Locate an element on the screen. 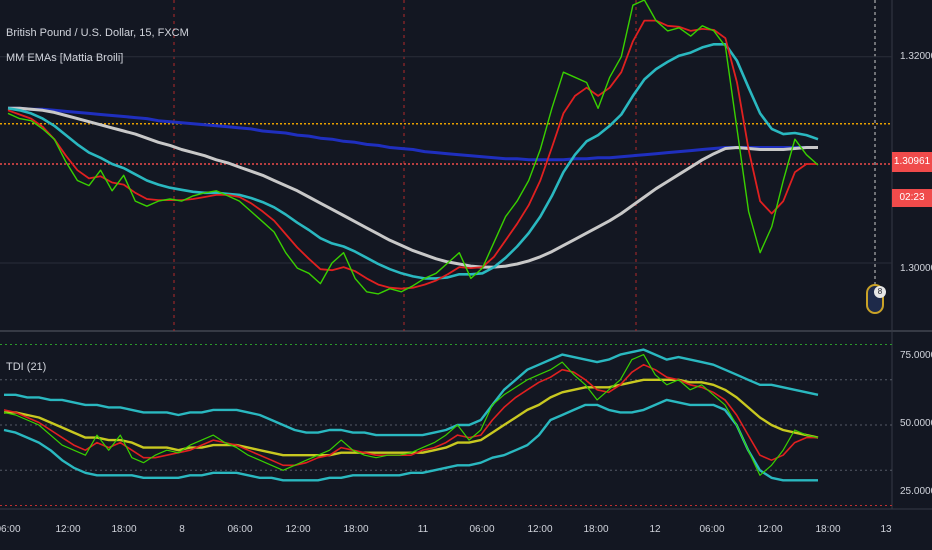  x-axis-label: 8 is located at coordinates (182, 529).